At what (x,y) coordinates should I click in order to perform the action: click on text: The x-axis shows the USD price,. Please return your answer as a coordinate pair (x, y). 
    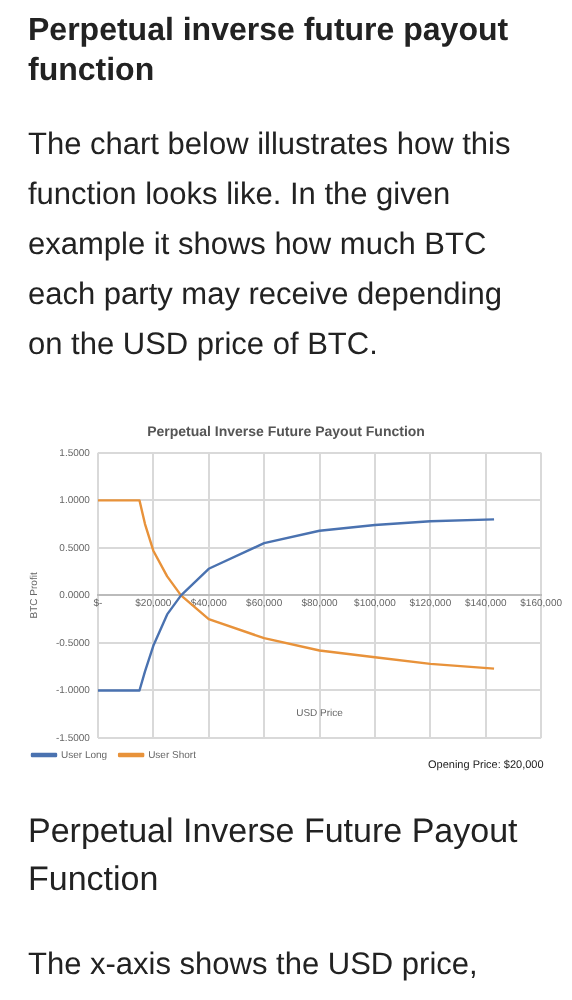
    Looking at the image, I should click on (254, 966).